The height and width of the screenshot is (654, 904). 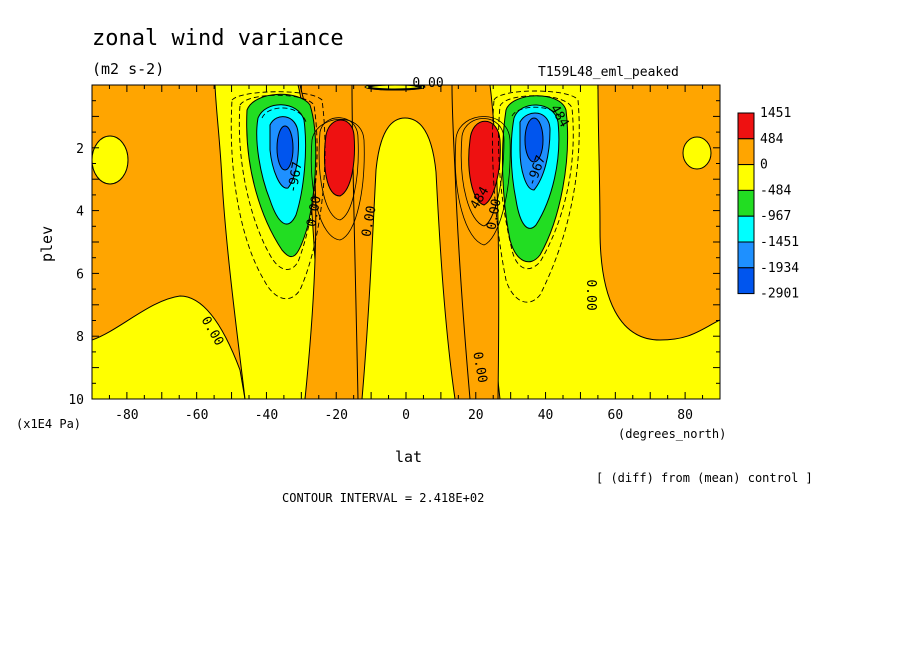 What do you see at coordinates (764, 165) in the screenshot?
I see `colorbar-label: 0` at bounding box center [764, 165].